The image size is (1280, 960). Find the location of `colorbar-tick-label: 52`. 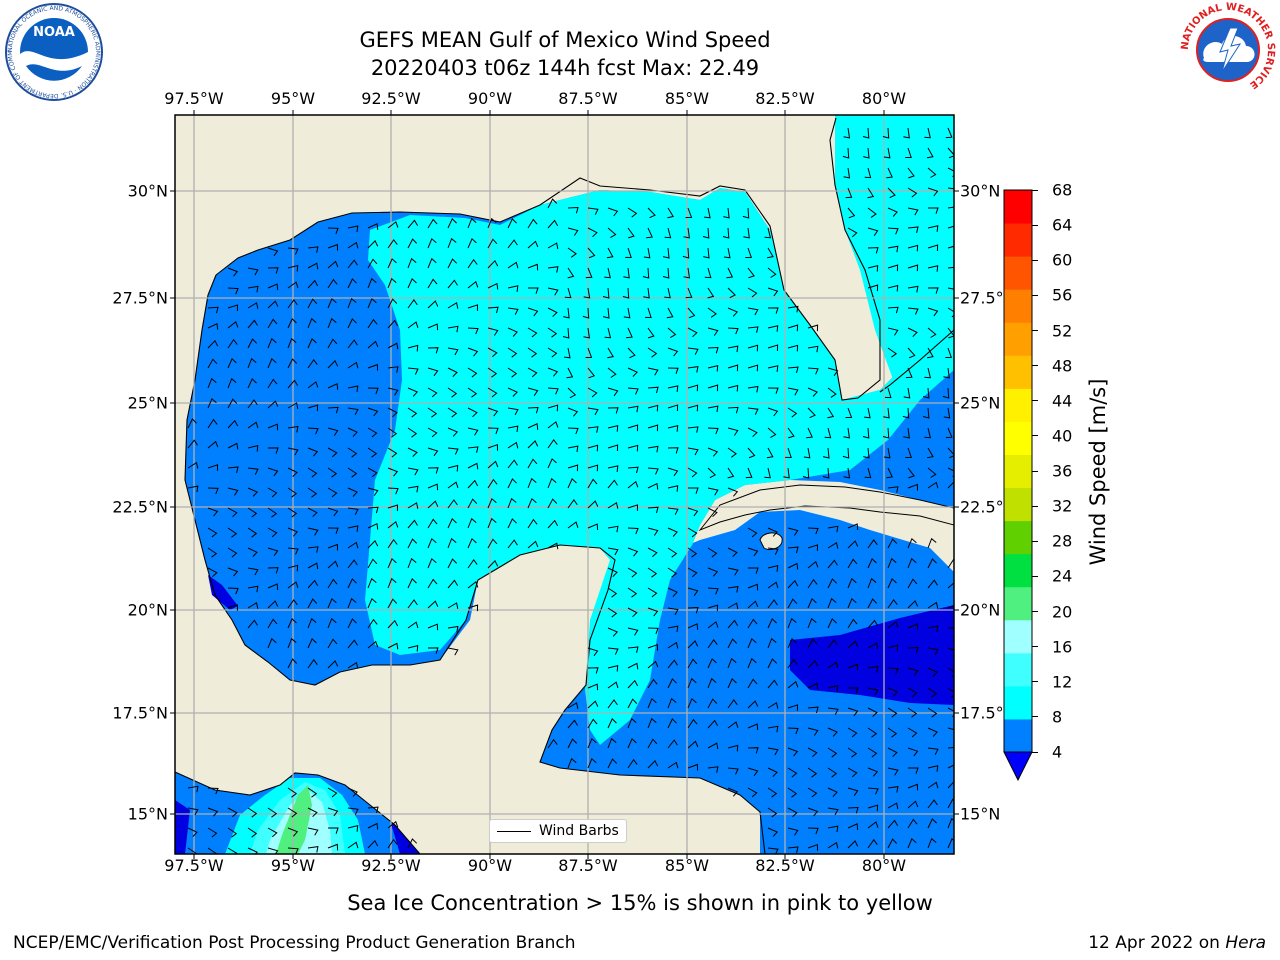

colorbar-tick-label: 52 is located at coordinates (1062, 330).